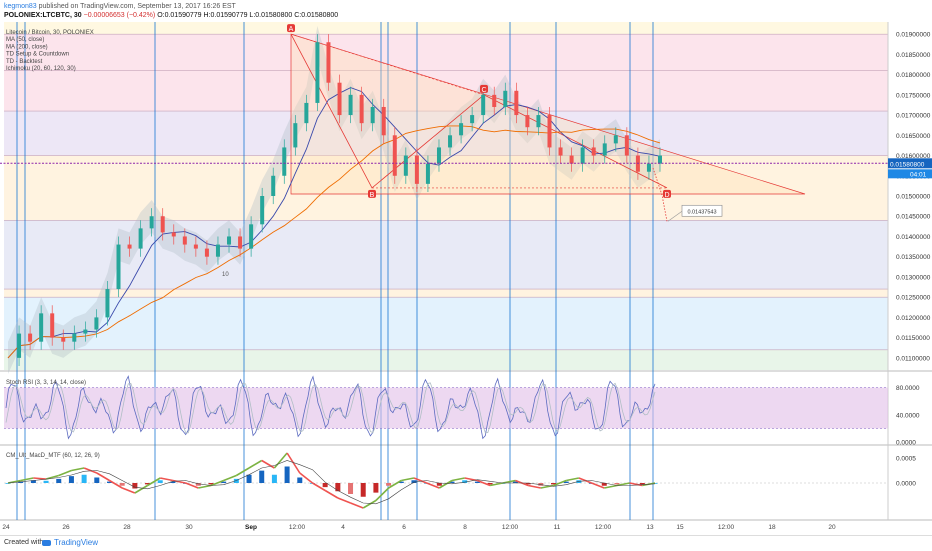 The image size is (932, 551). I want to click on rsi-tick-label: 0.0000, so click(906, 443).